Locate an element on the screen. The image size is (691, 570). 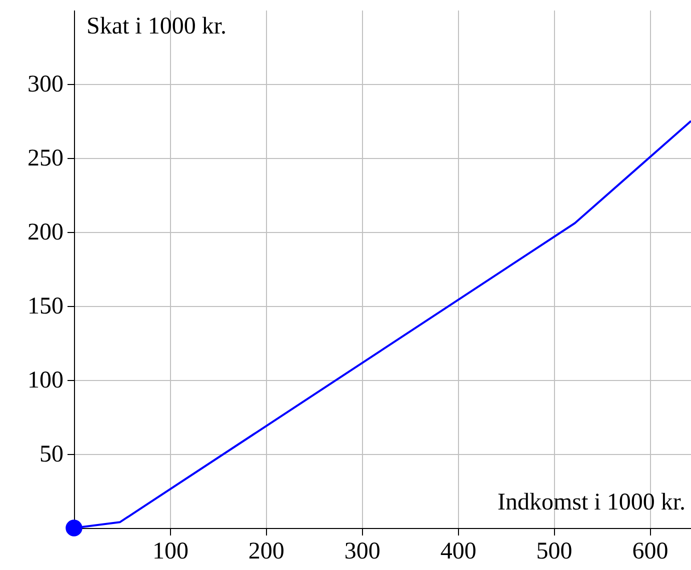
x-tick-label: 600 is located at coordinates (650, 551).